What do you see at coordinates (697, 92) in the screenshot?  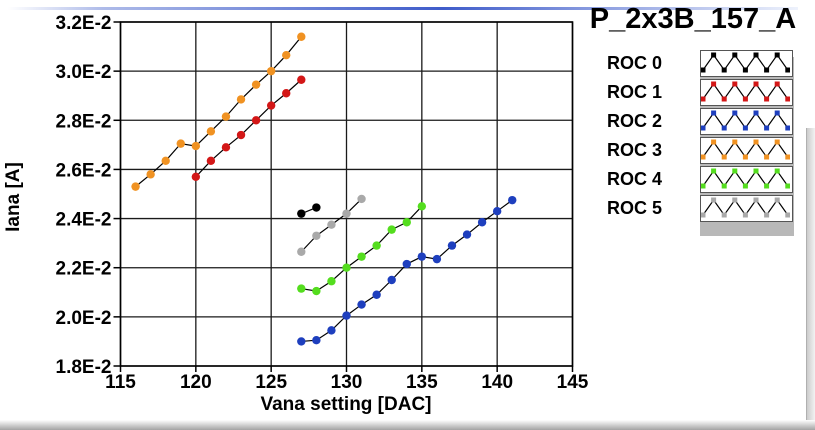 I see `legend-row-roc-1: ROC 1` at bounding box center [697, 92].